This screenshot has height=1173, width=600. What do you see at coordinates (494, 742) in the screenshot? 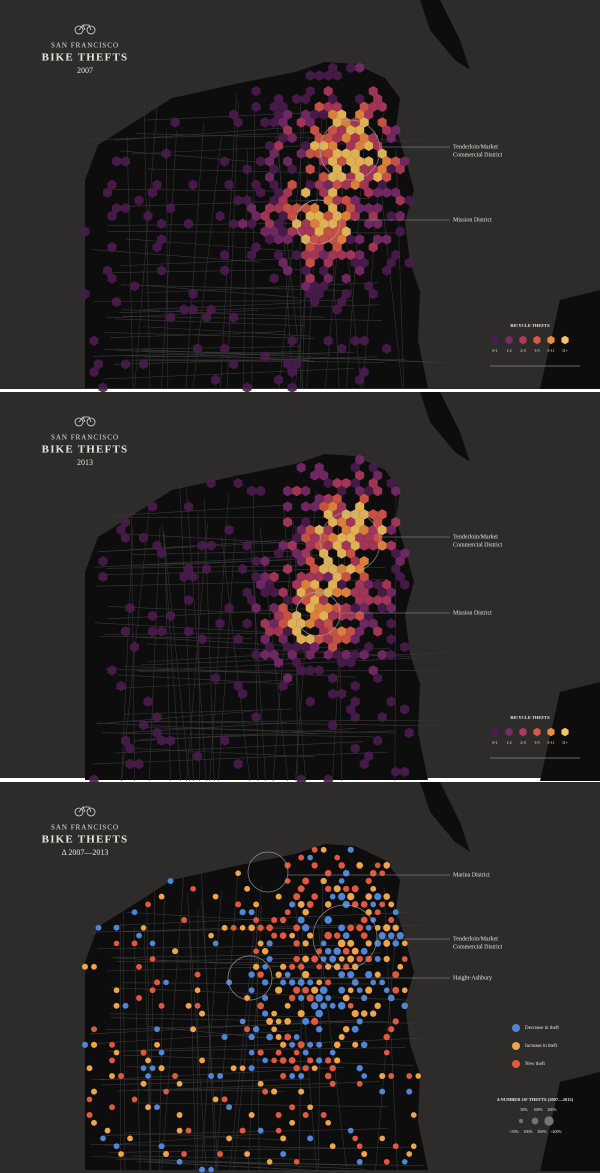
I see `legend-label: 0-1` at bounding box center [494, 742].